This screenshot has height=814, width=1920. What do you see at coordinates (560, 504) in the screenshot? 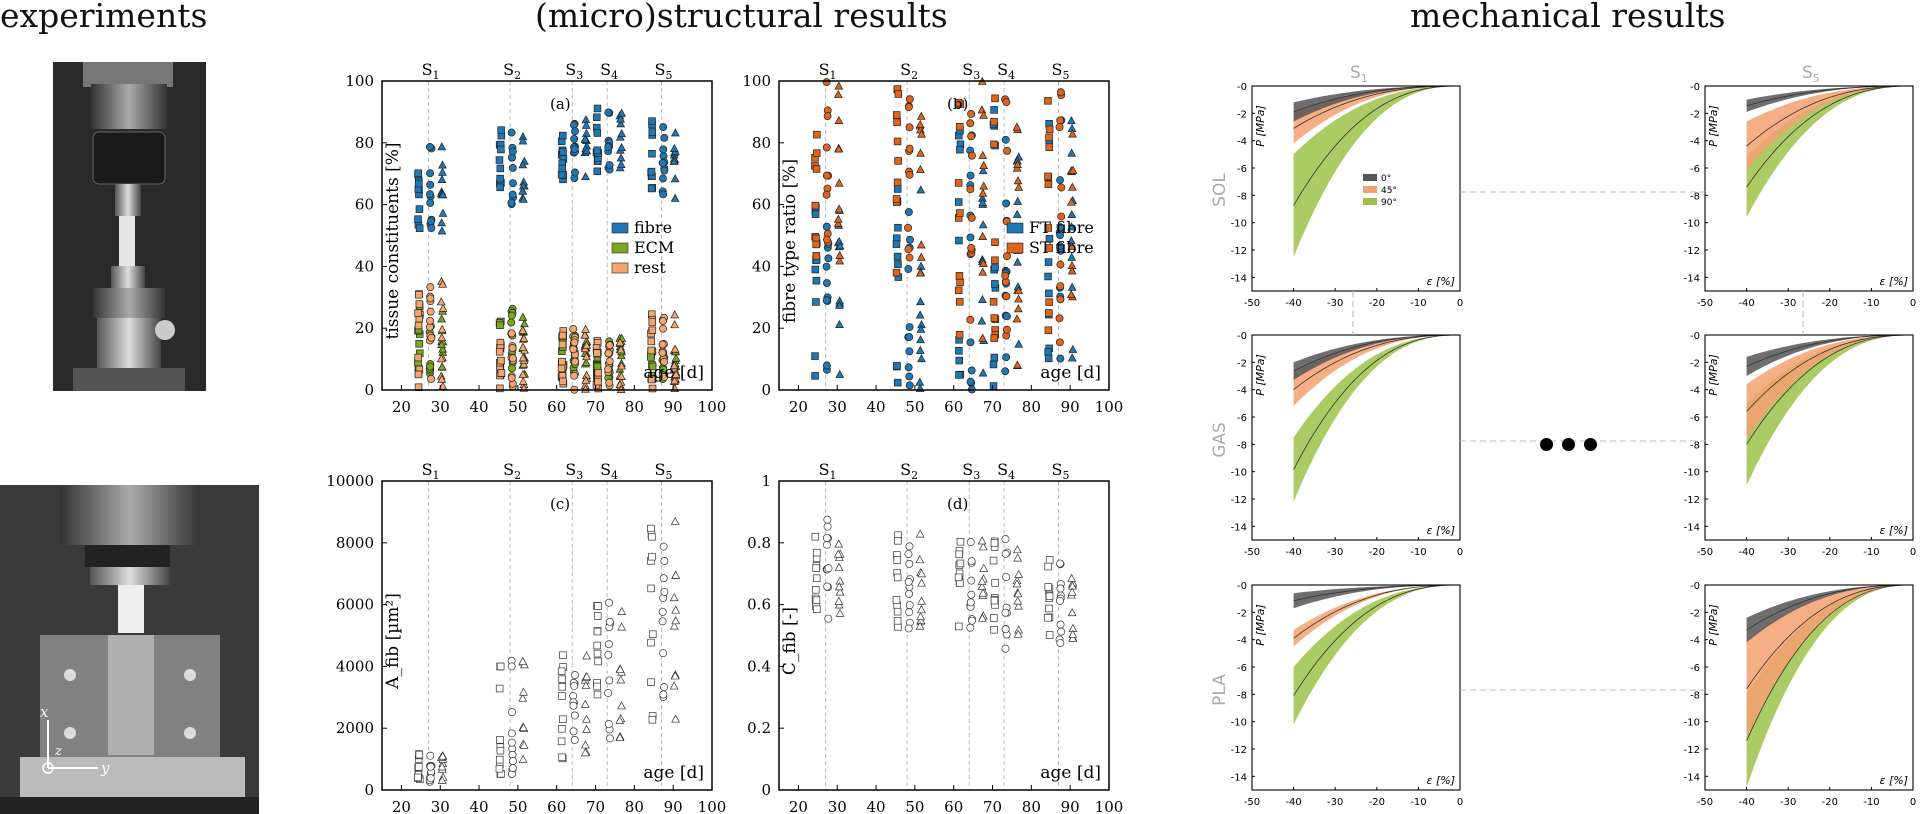
I see `panel-label: (c)` at bounding box center [560, 504].